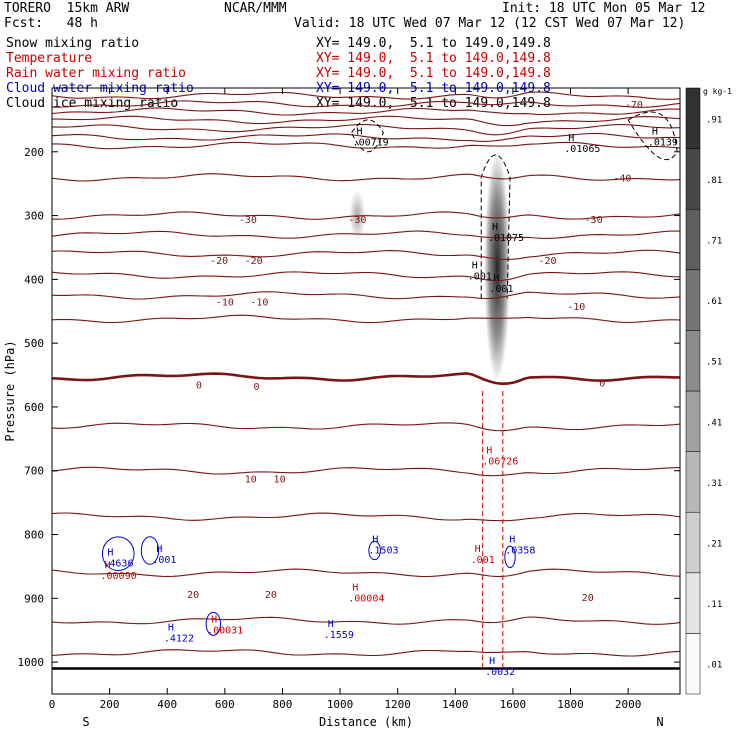 Image resolution: width=740 pixels, height=740 pixels. I want to click on max-marker-11: H, so click(110, 552).